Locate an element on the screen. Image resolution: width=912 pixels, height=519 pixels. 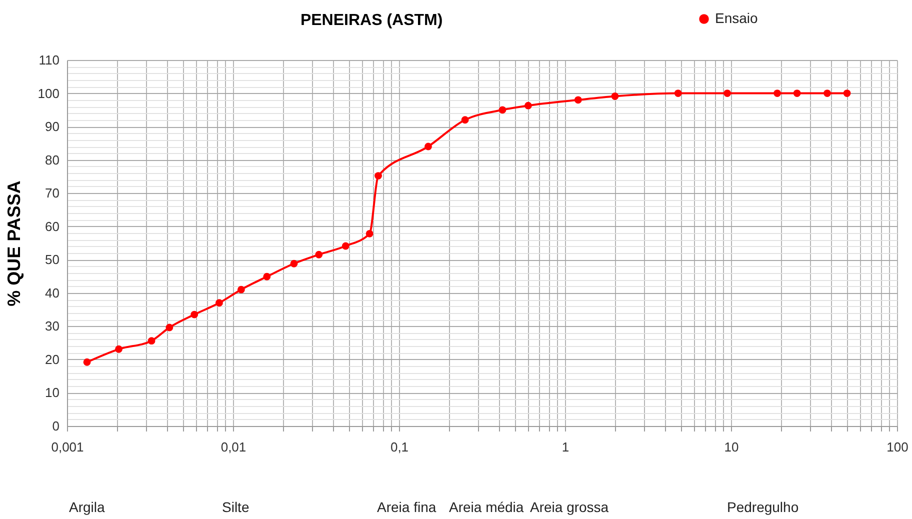
x-tick-label: 100 is located at coordinates (897, 447).